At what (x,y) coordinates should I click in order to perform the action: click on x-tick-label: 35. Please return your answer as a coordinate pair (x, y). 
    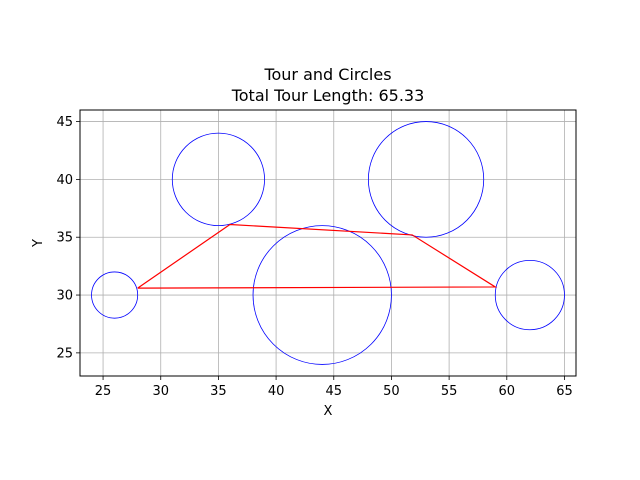
    Looking at the image, I should click on (218, 391).